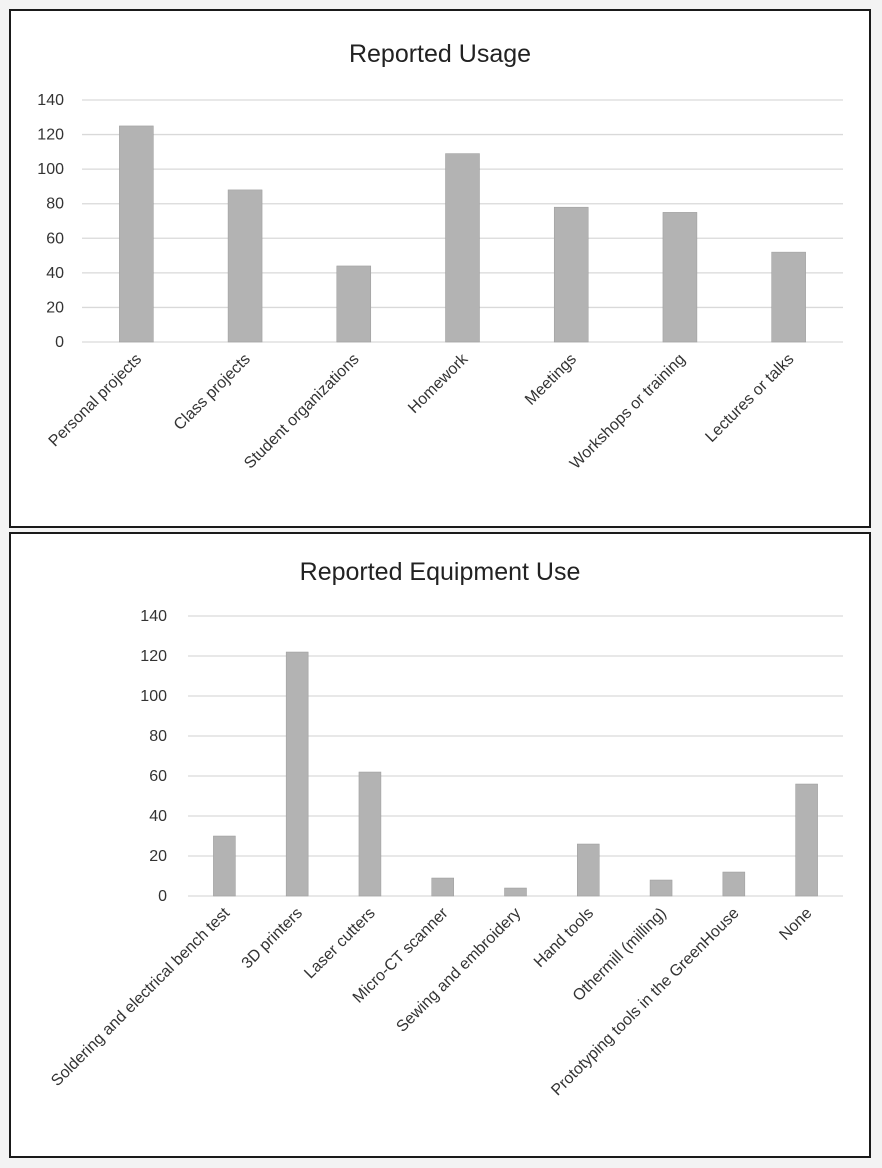  Describe the element at coordinates (795, 924) in the screenshot. I see `x-category-label: None` at that location.